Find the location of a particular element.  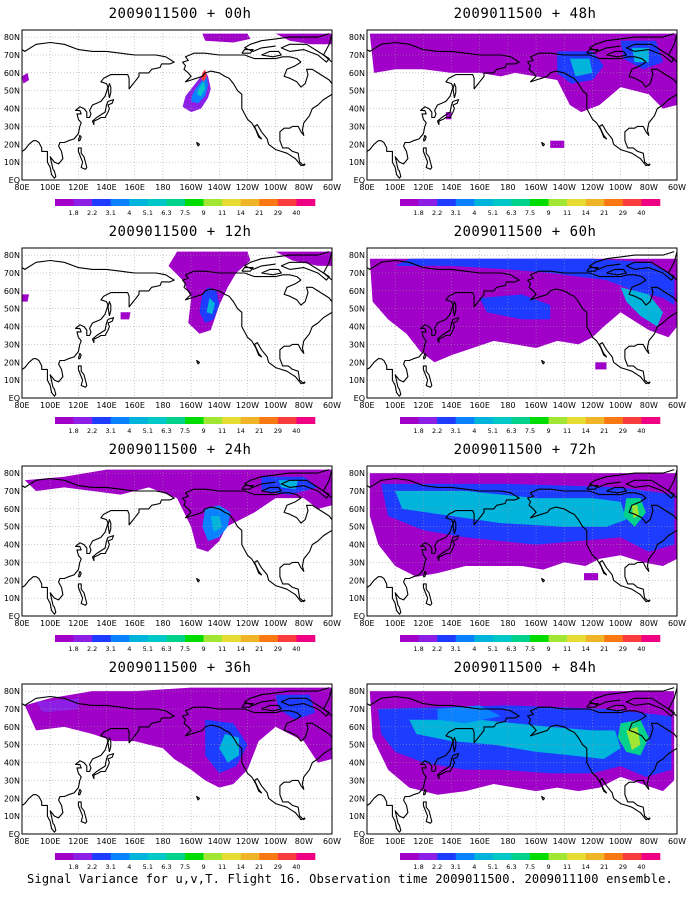

longitude-tick-label: 100E is located at coordinates (50, 405).